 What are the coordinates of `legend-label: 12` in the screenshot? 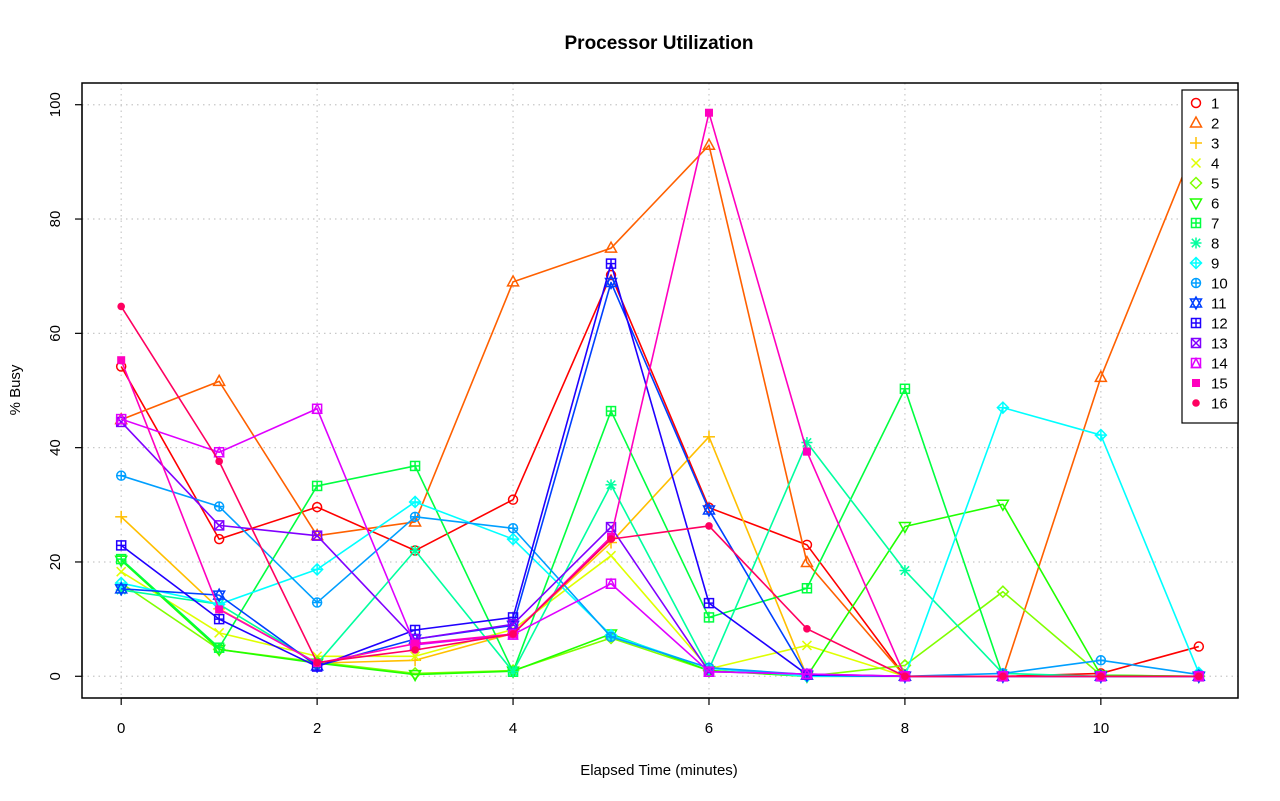 It's located at (1219, 324).